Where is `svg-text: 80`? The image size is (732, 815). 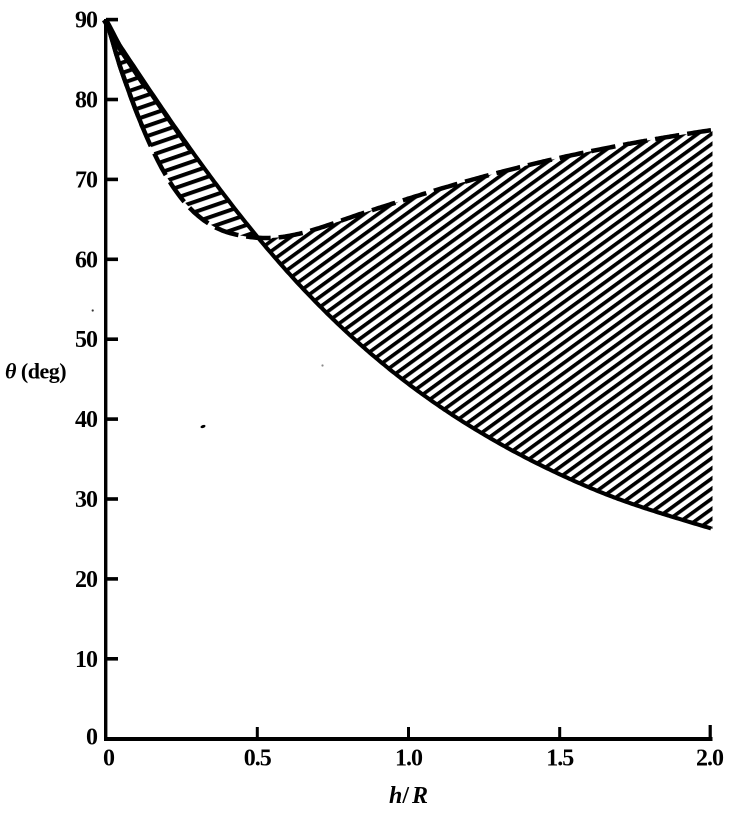
svg-text: 80 is located at coordinates (86, 101).